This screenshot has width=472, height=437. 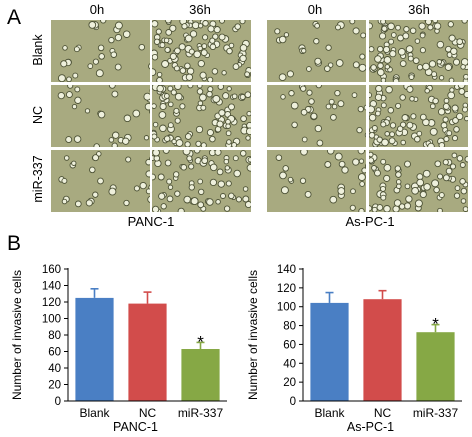 What do you see at coordinates (370, 427) in the screenshot?
I see `x-axis-title: As-PC-1` at bounding box center [370, 427].